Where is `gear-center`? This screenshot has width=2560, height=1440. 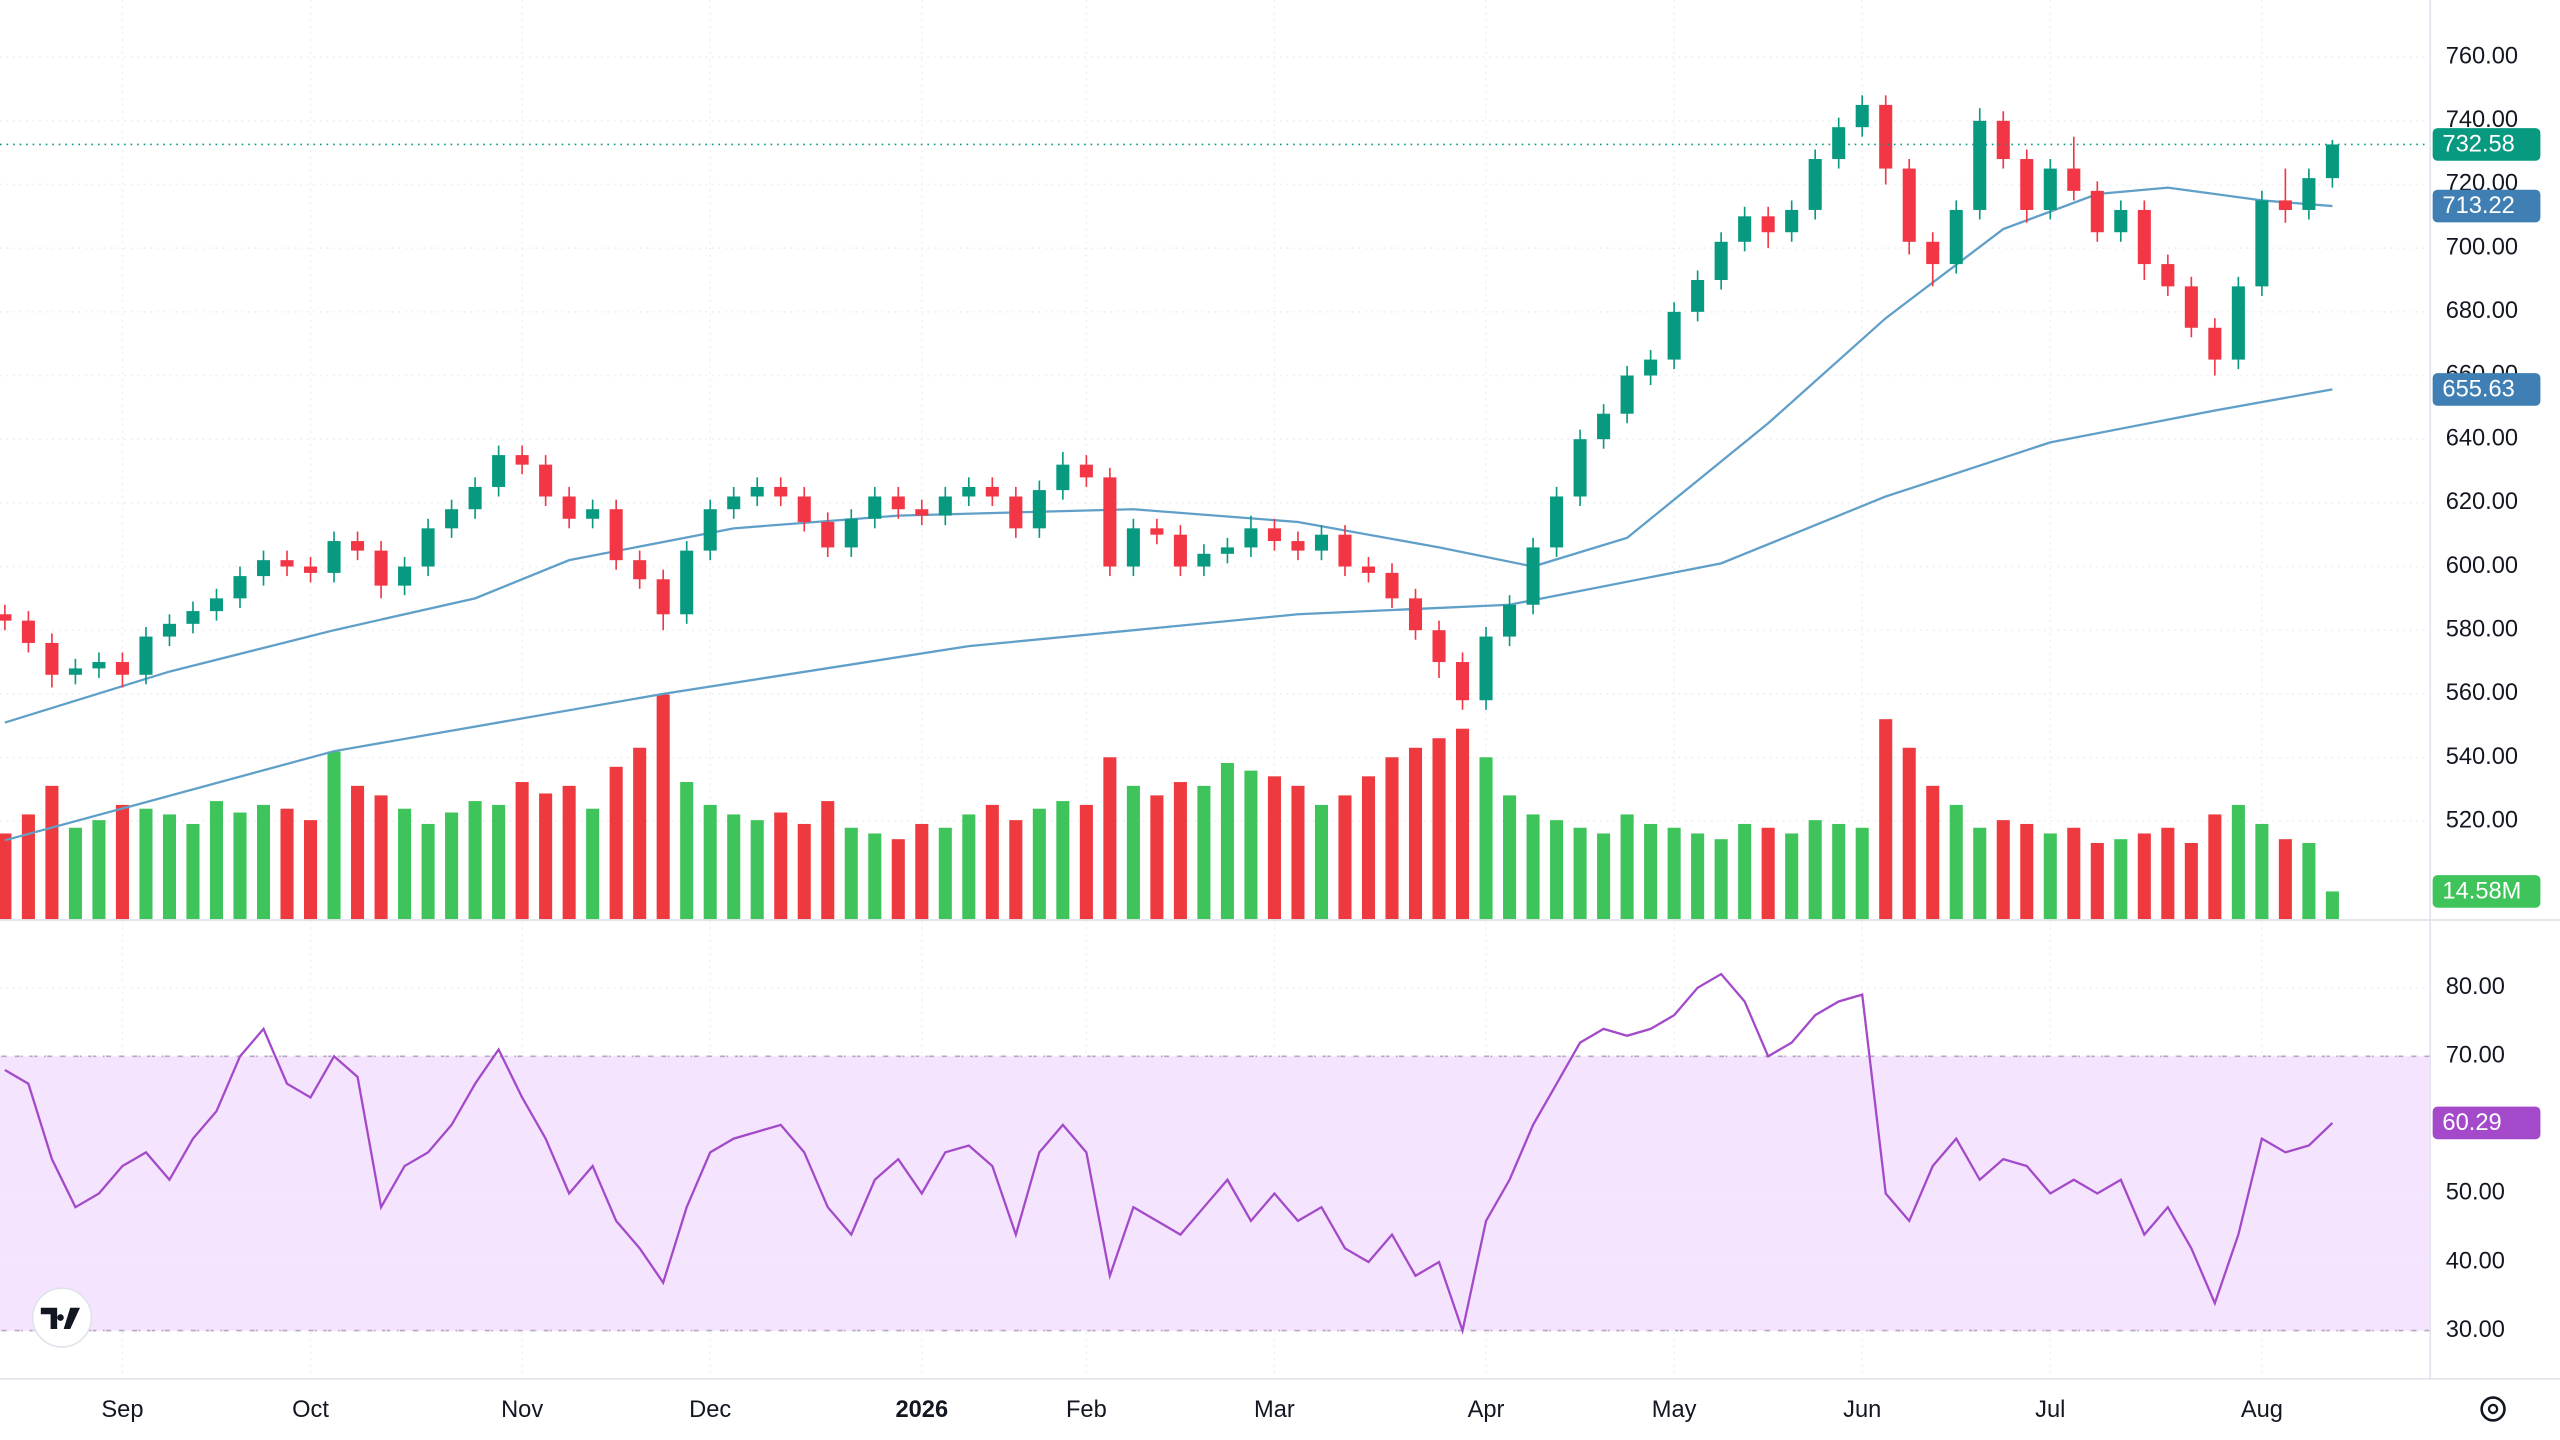
gear-center is located at coordinates (2493, 1409).